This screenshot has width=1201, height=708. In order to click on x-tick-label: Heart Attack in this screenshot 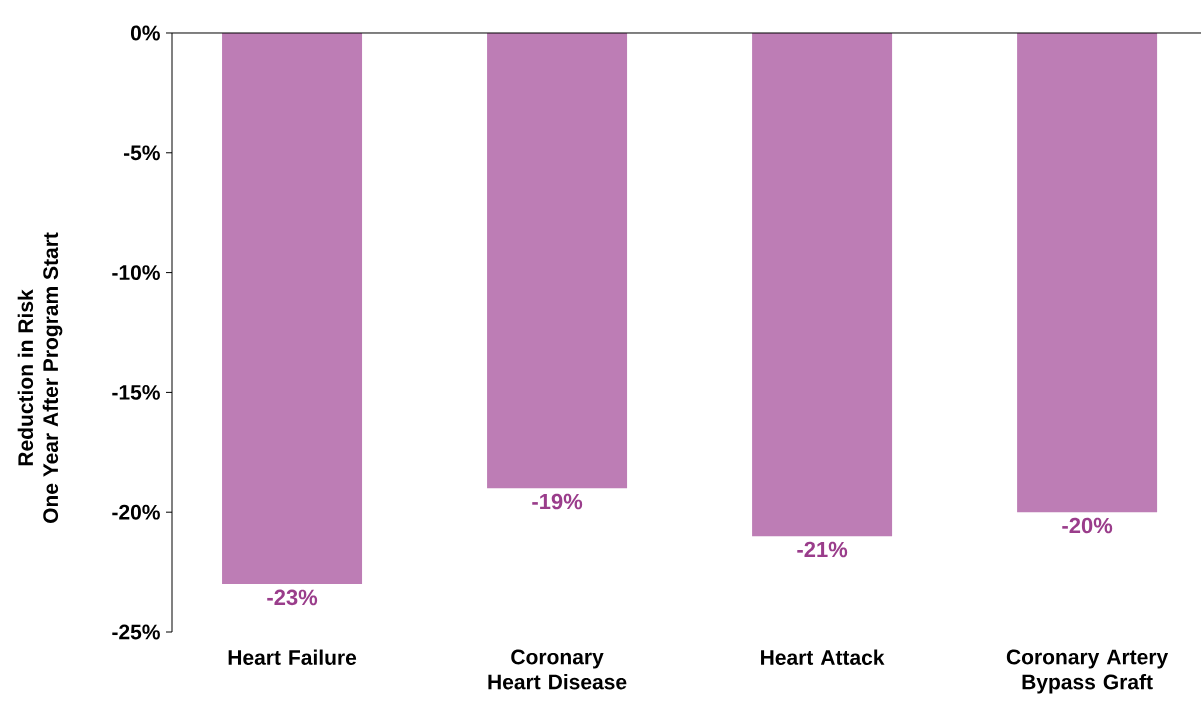, I will do `click(823, 657)`.